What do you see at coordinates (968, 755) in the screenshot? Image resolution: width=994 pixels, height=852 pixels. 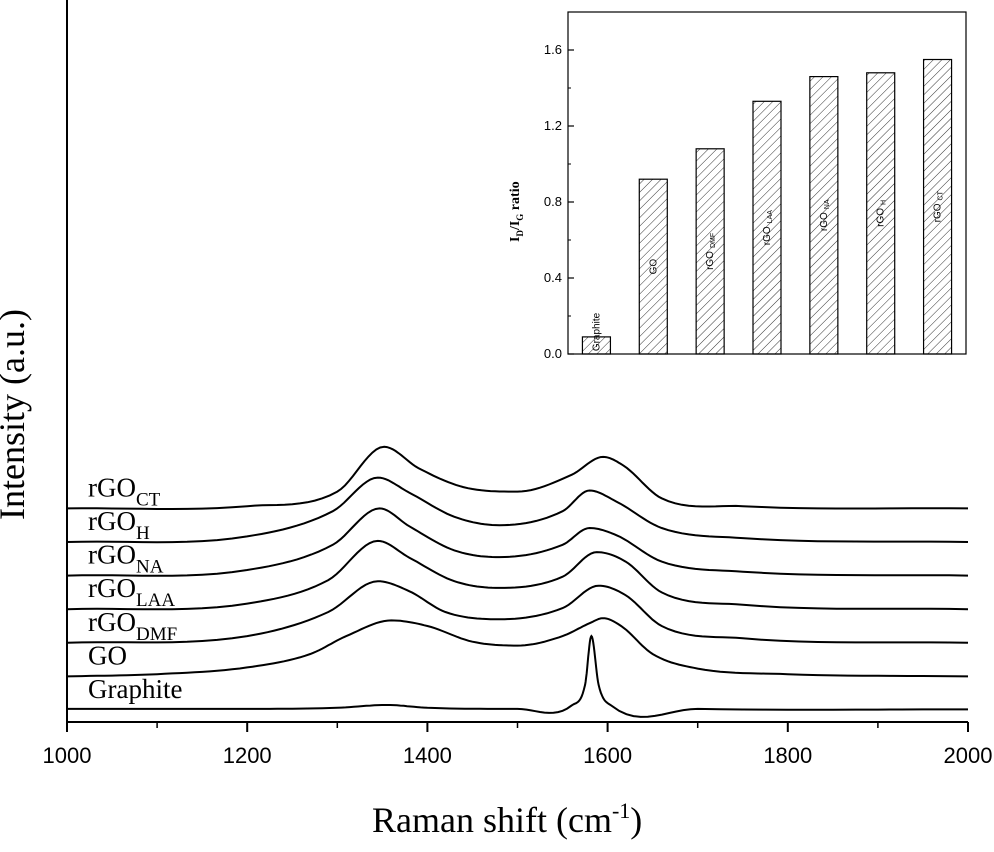 I see `x-tick-label: 2000` at bounding box center [968, 755].